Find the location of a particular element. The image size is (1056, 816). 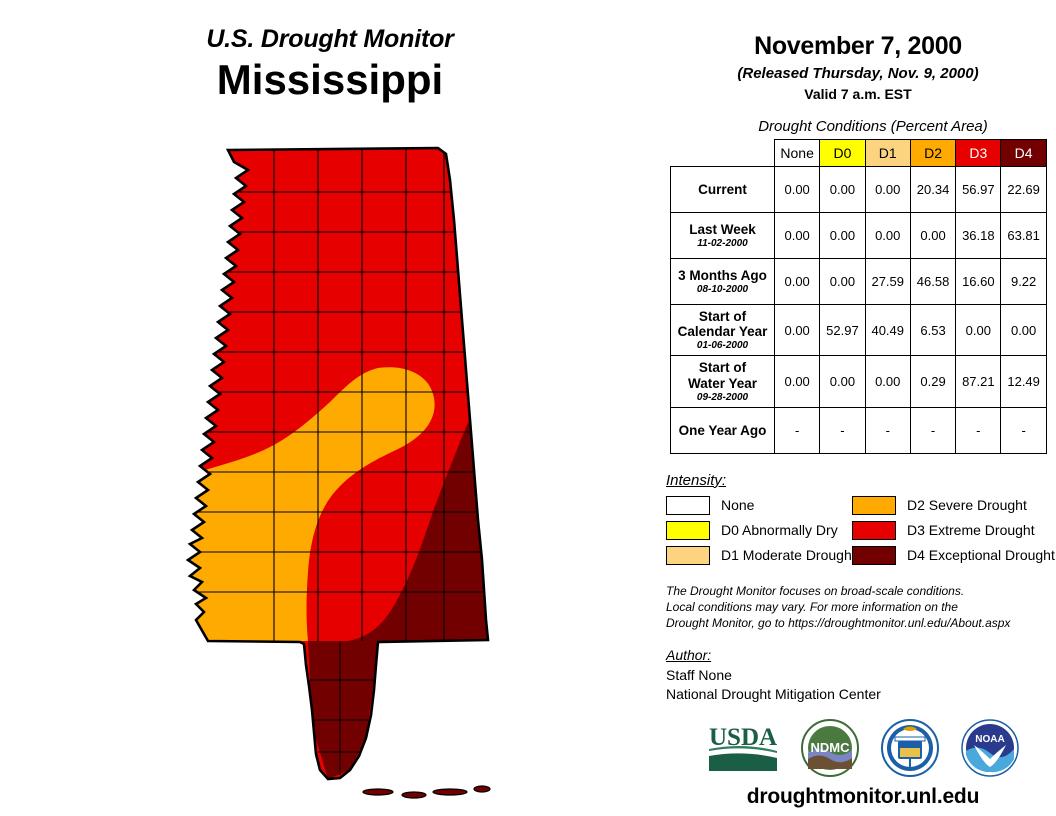

cell-d4: 63.81 is located at coordinates (1023, 235).